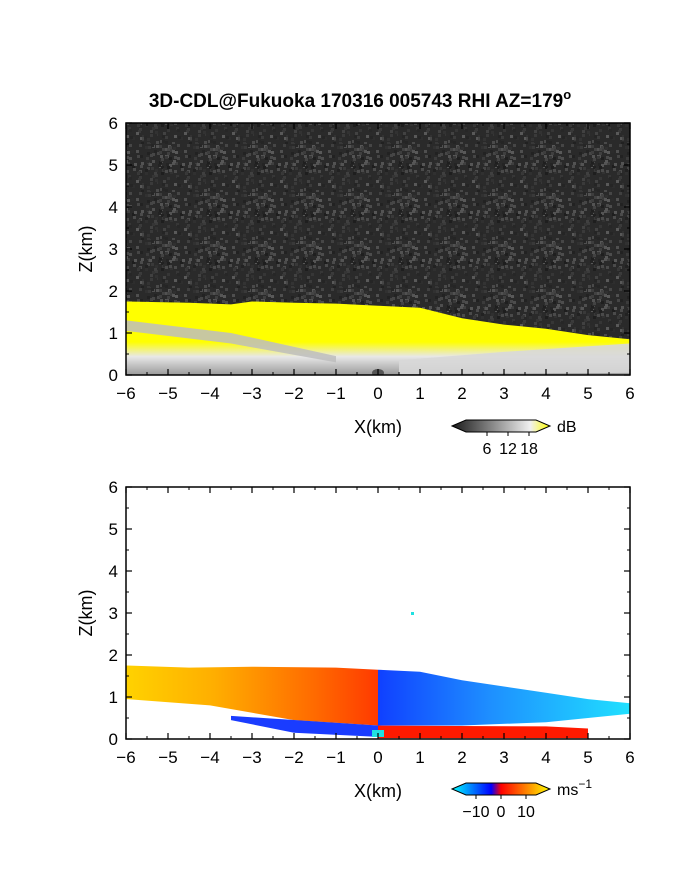  Describe the element at coordinates (125, 393) in the screenshot. I see `snr-xtick-label: −6` at that location.